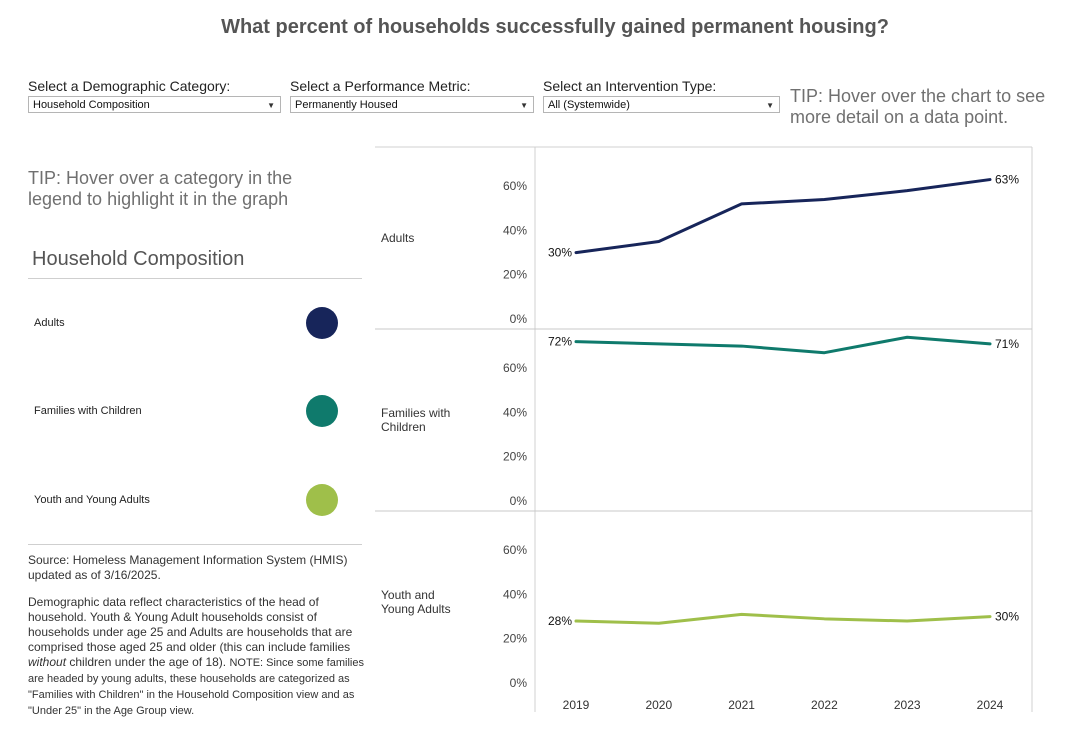 This screenshot has height=746, width=1085. What do you see at coordinates (91, 105) in the screenshot?
I see `demographic-category-value: Household Composition` at bounding box center [91, 105].